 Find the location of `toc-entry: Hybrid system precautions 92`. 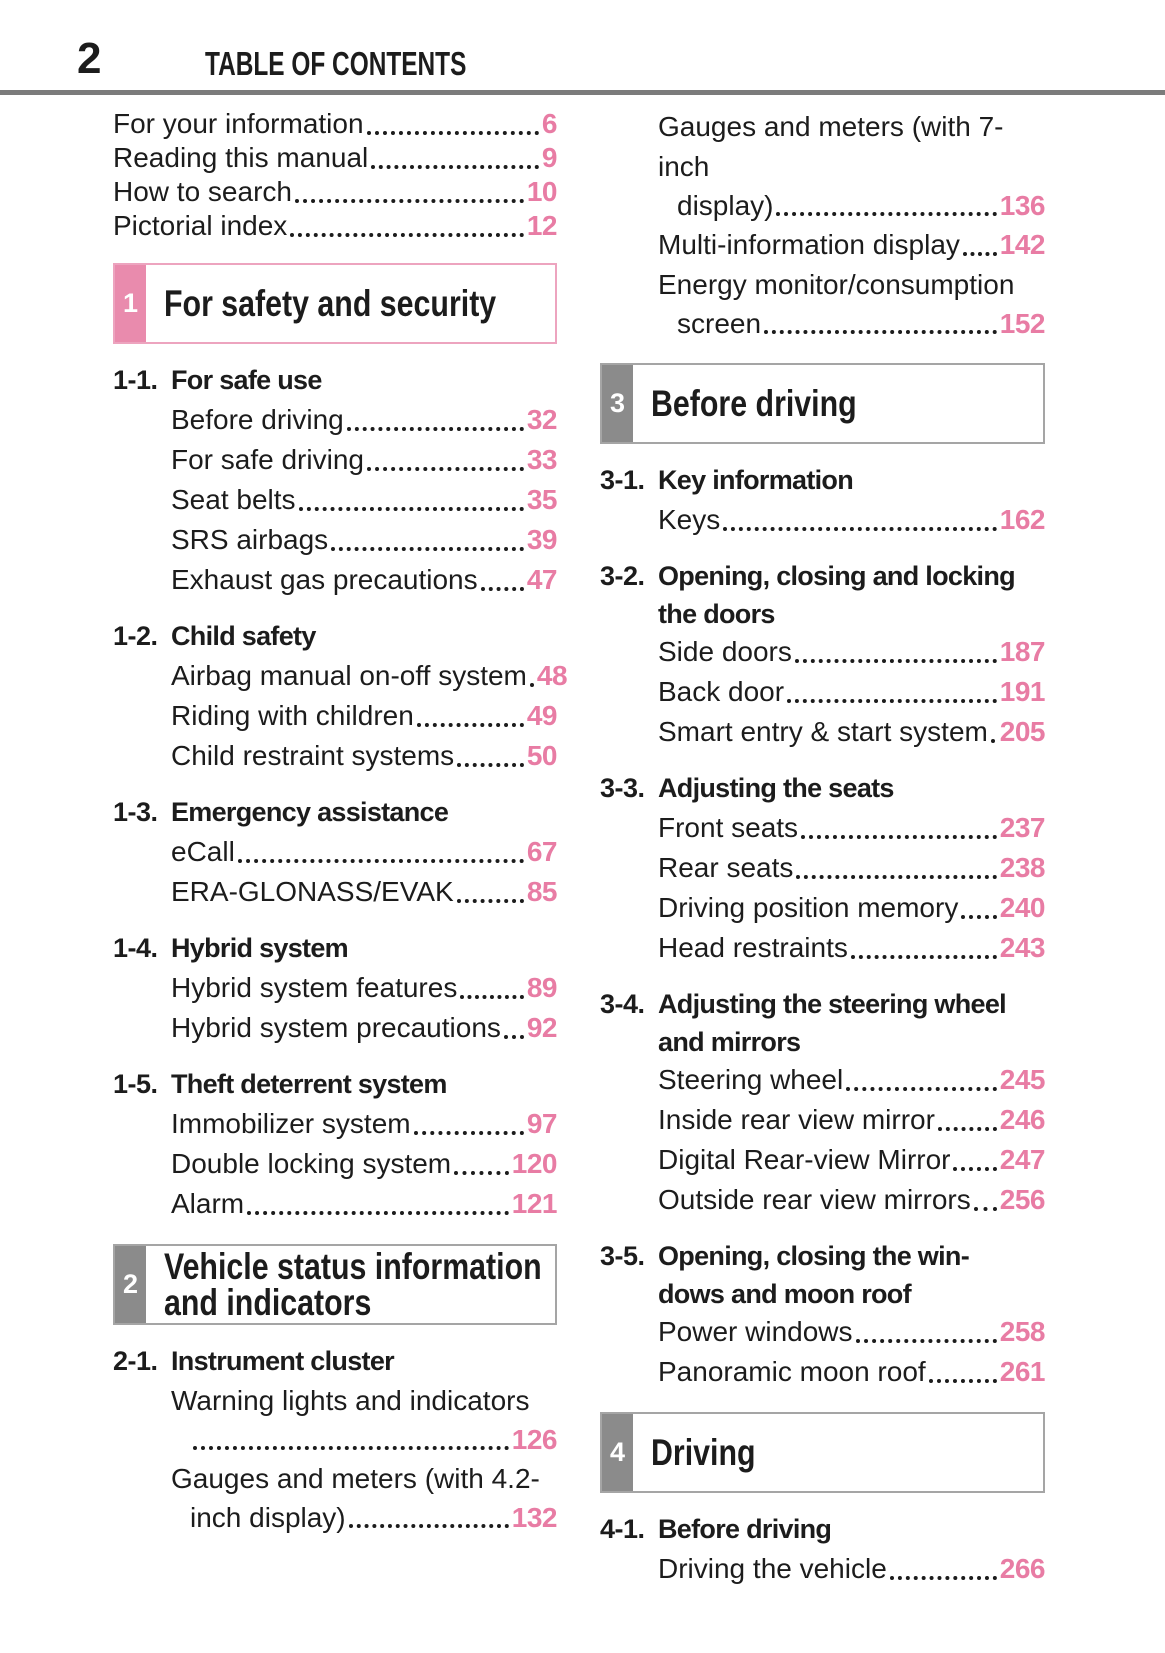

toc-entry: Hybrid system precautions 92 is located at coordinates (364, 1028).